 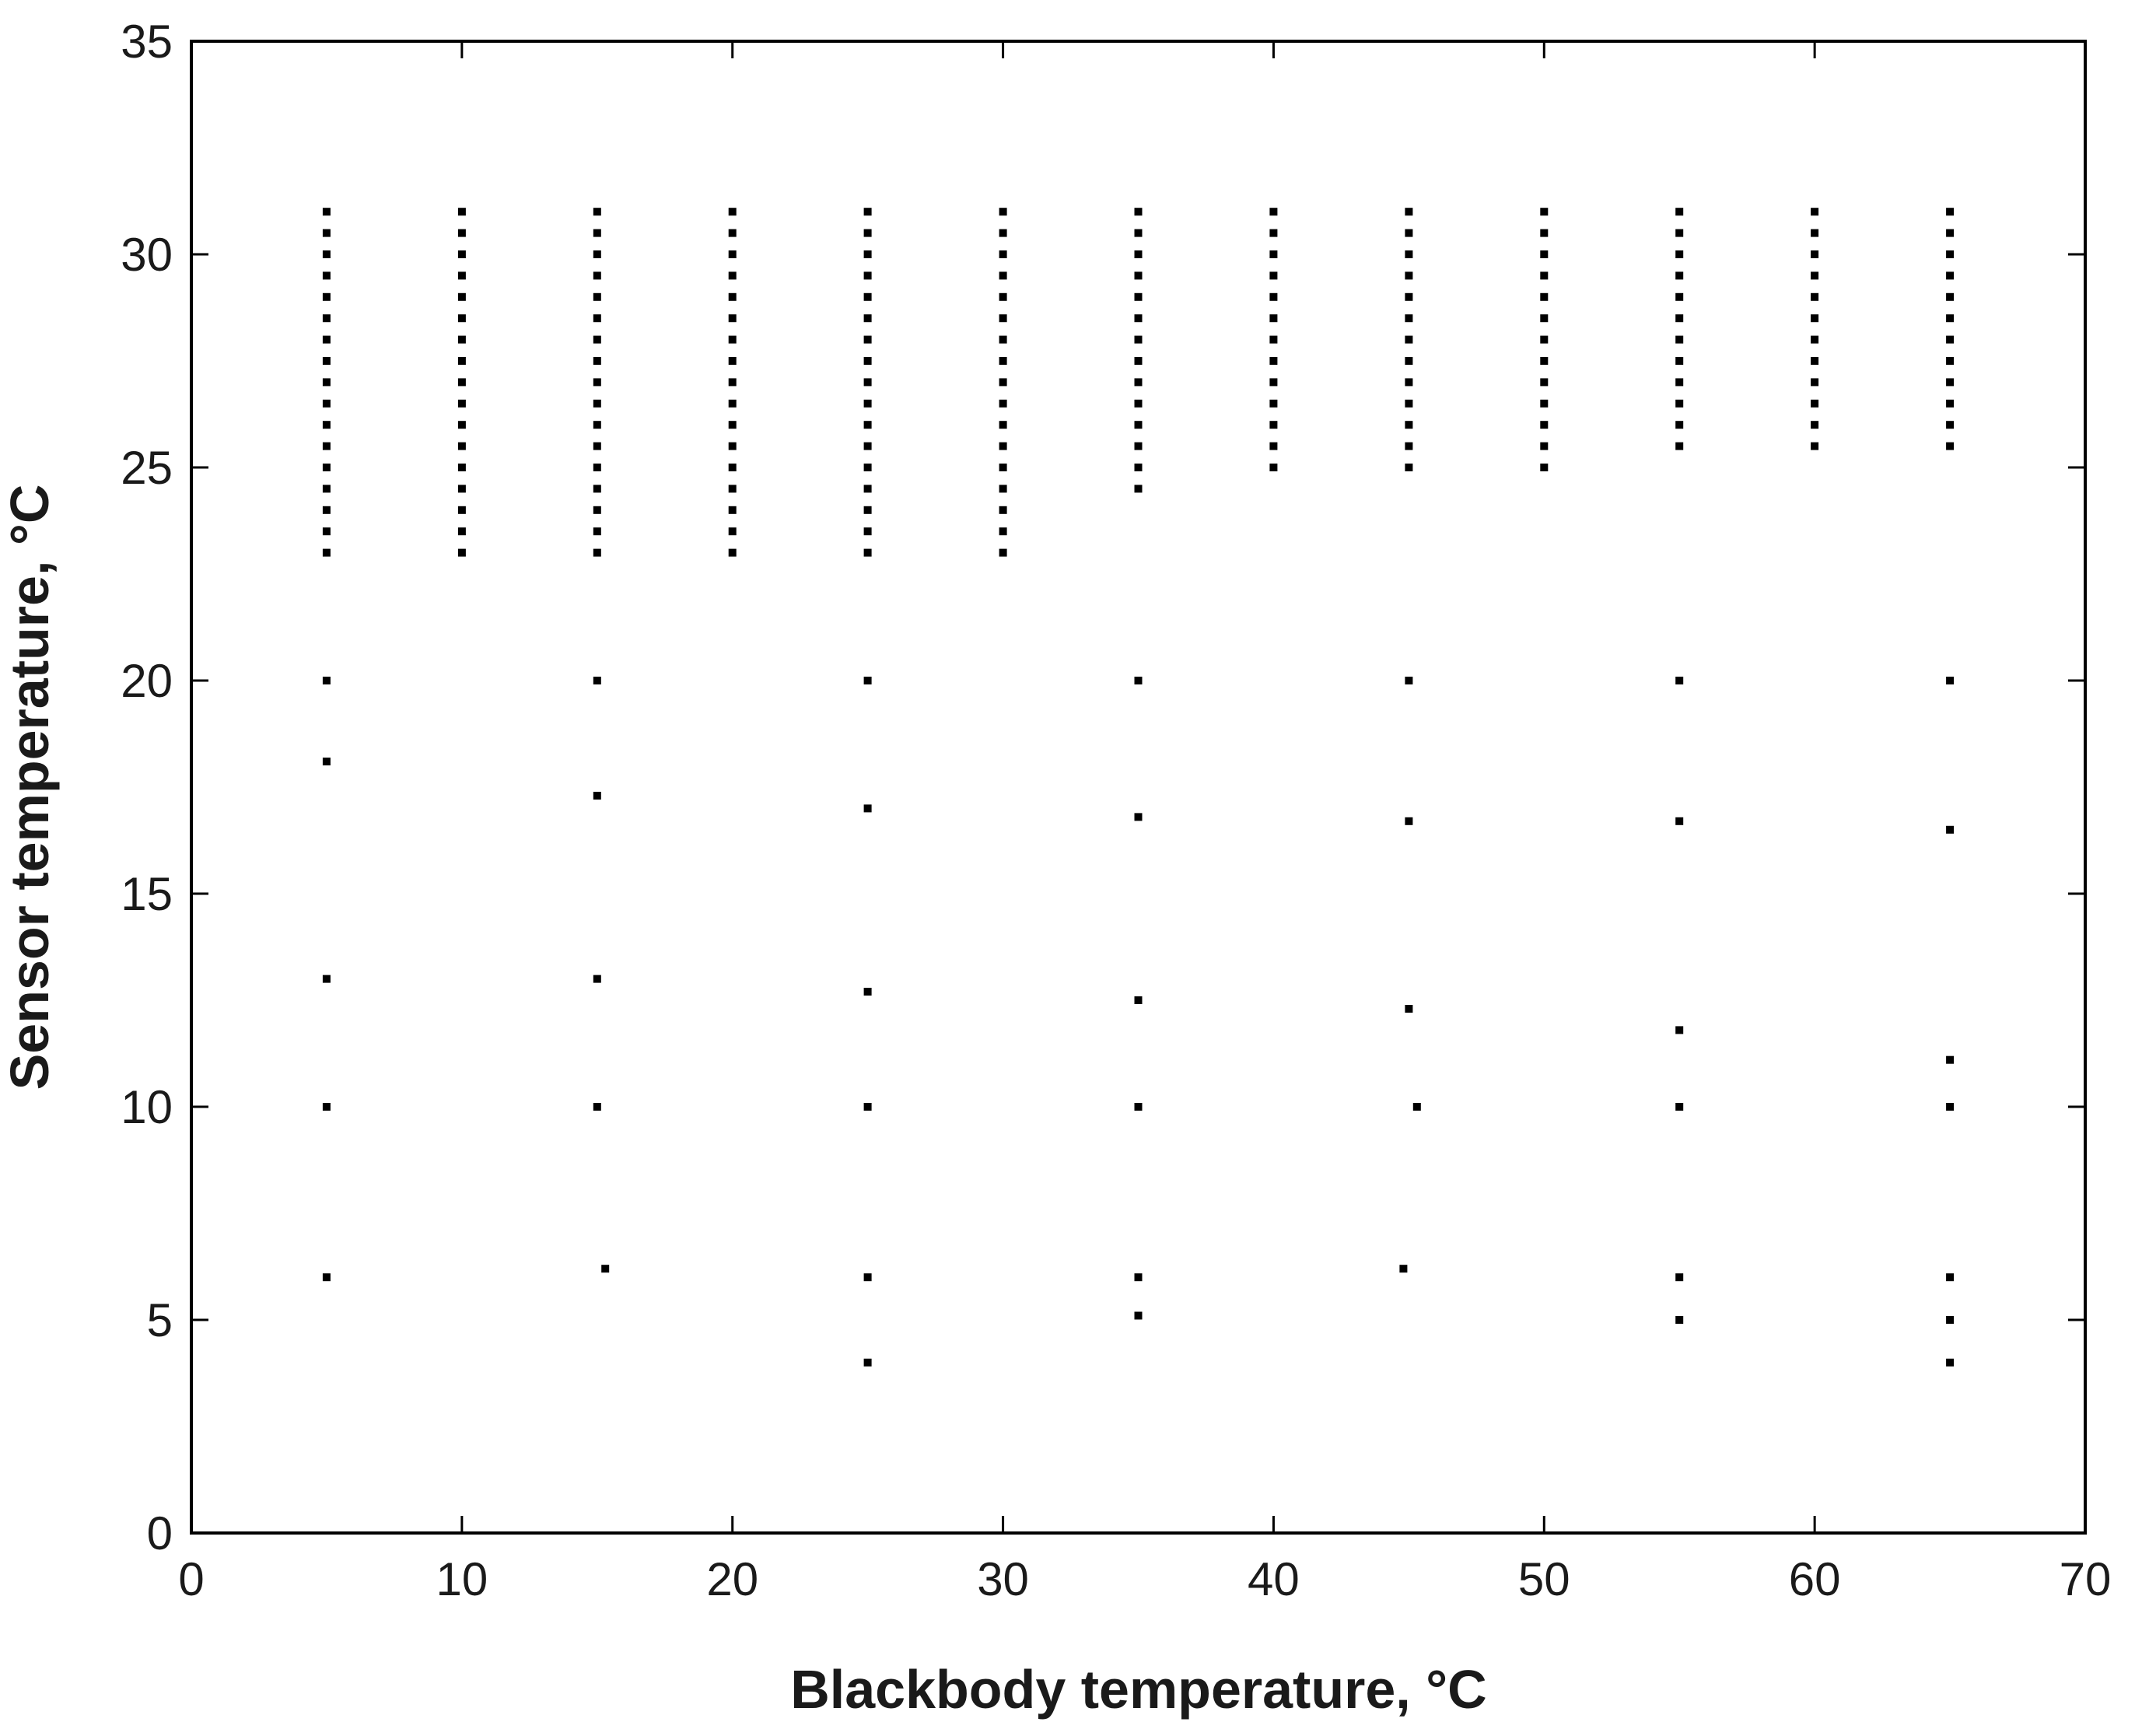 What do you see at coordinates (732, 1579) in the screenshot?
I see `x-tick-label: 20` at bounding box center [732, 1579].